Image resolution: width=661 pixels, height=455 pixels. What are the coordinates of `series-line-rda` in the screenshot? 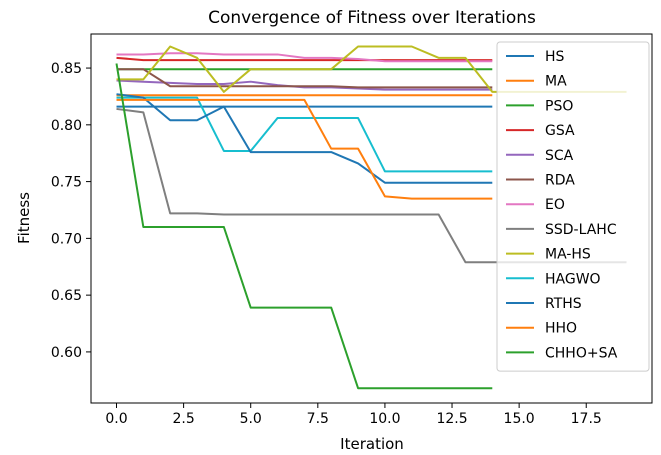 It's located at (304, 78).